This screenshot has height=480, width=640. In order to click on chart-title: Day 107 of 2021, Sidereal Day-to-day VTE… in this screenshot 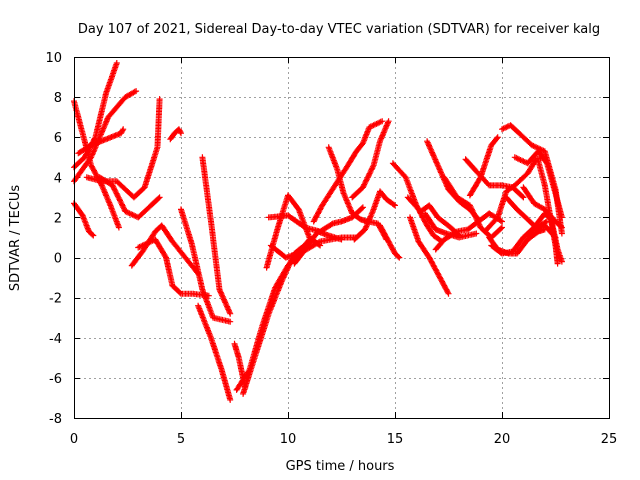, I will do `click(339, 29)`.